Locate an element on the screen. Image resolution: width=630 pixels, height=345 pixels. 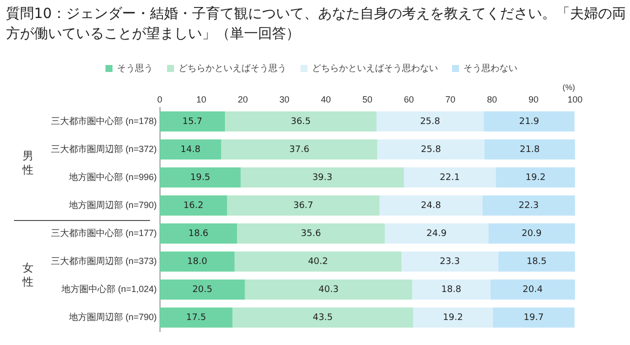
legend-label: そう思わない is located at coordinates (491, 67).